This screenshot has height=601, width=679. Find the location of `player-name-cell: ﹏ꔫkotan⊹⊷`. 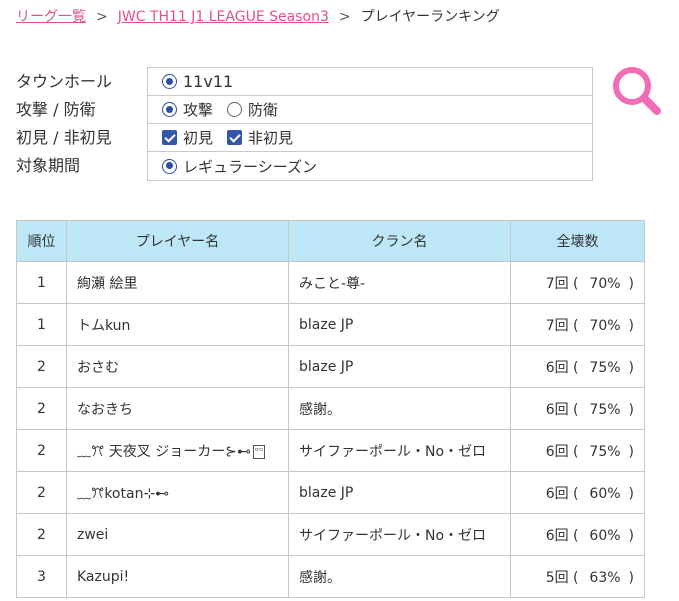

player-name-cell: ﹏ꔫkotan⊹⊷ is located at coordinates (177, 492).